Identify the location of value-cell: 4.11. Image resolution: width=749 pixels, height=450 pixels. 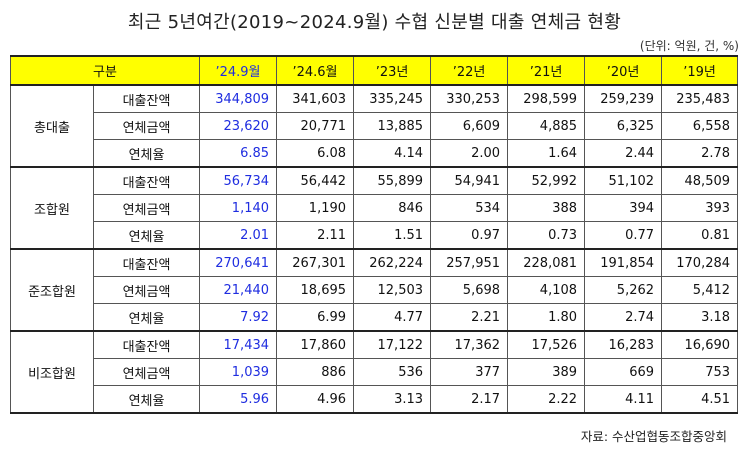
(623, 399).